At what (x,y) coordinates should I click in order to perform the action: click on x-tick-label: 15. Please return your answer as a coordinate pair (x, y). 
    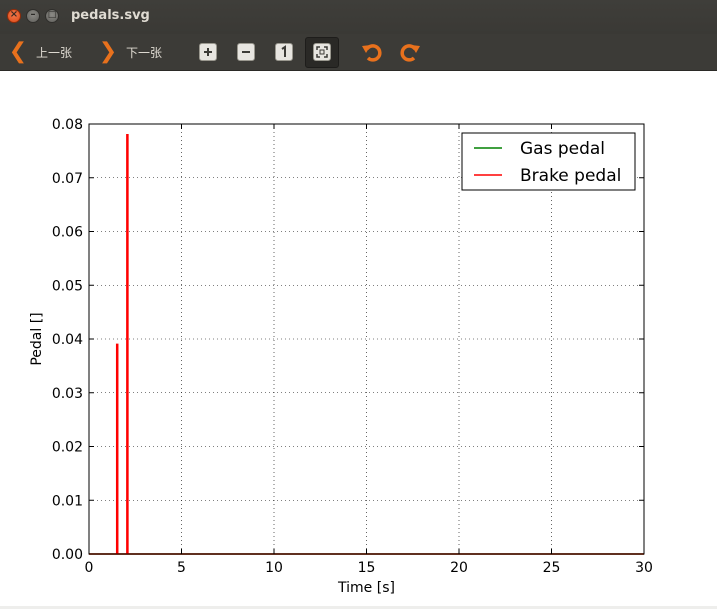
    Looking at the image, I should click on (367, 568).